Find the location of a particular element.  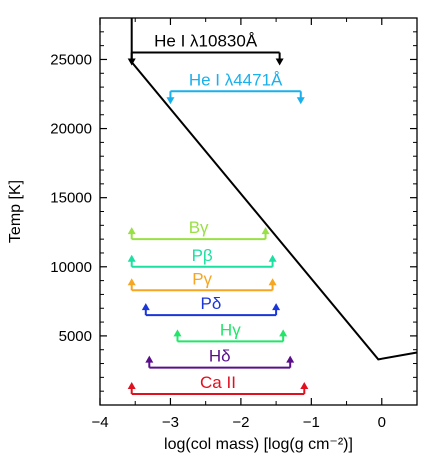

line-formation-label: Pβ is located at coordinates (202, 255).